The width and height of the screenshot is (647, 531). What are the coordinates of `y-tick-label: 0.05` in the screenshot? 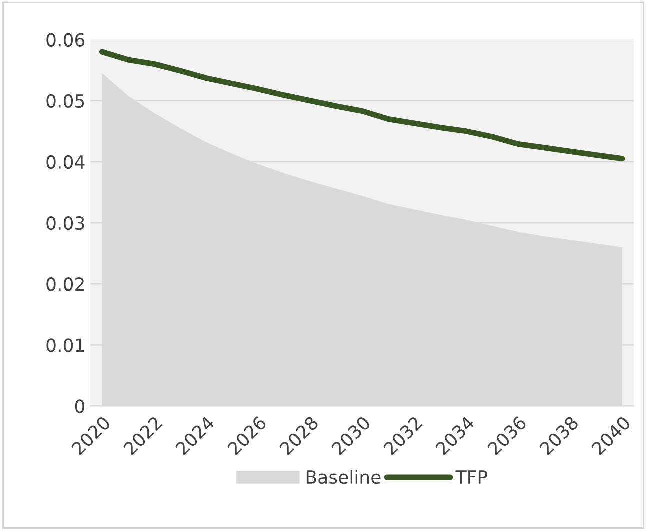 It's located at (65, 101).